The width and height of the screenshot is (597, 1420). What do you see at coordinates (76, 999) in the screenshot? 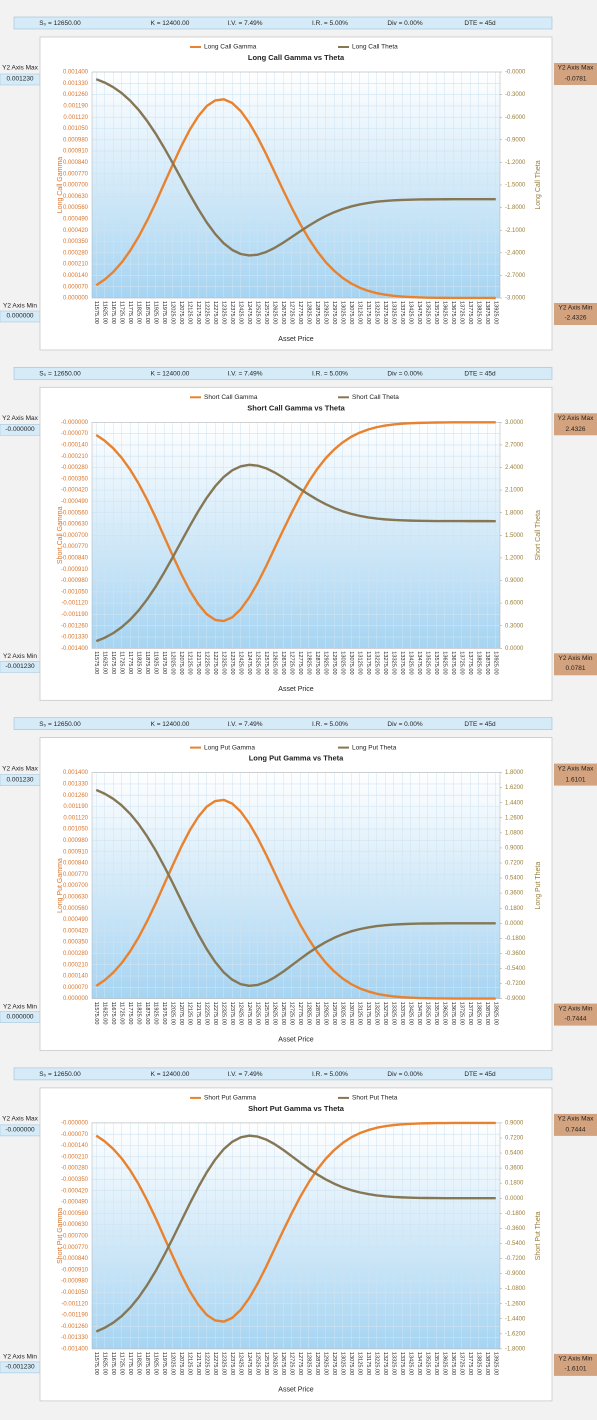
I see `y-tick-label: 0.000000` at bounding box center [76, 999].